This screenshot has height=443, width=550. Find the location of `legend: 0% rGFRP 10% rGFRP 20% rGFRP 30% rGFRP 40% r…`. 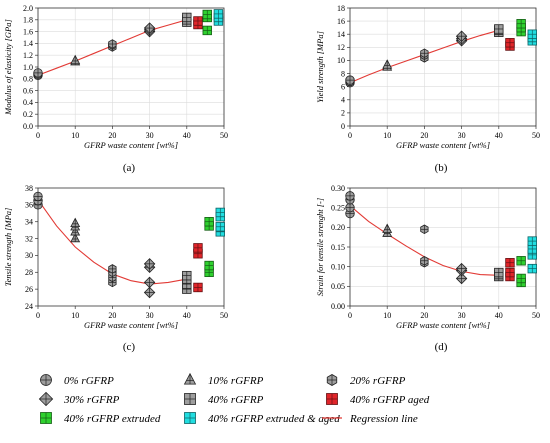

legend: 0% rGFRP 10% rGFRP 20% rGFRP 30% rGFRP 40% r… is located at coordinates (234, 398).